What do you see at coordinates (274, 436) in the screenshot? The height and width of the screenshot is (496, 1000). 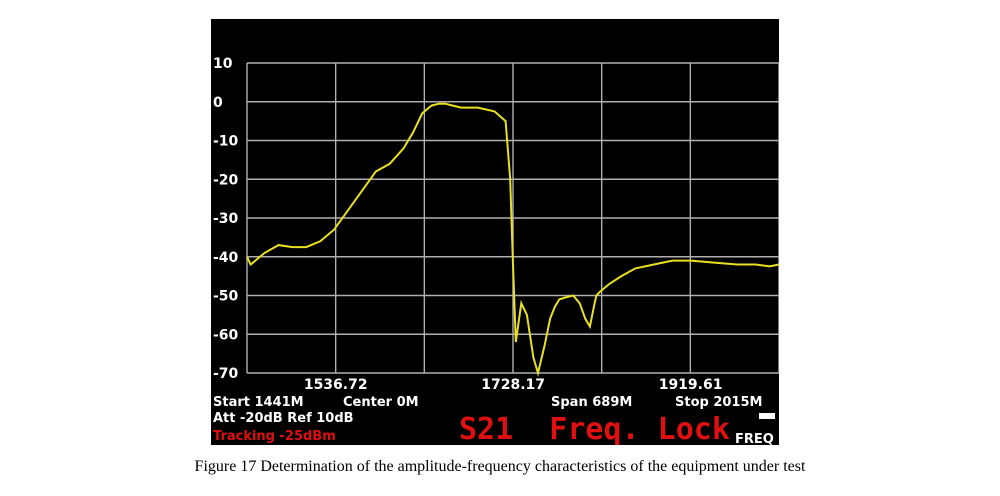 I see `tracking-level: Tracking -25dBm` at bounding box center [274, 436].